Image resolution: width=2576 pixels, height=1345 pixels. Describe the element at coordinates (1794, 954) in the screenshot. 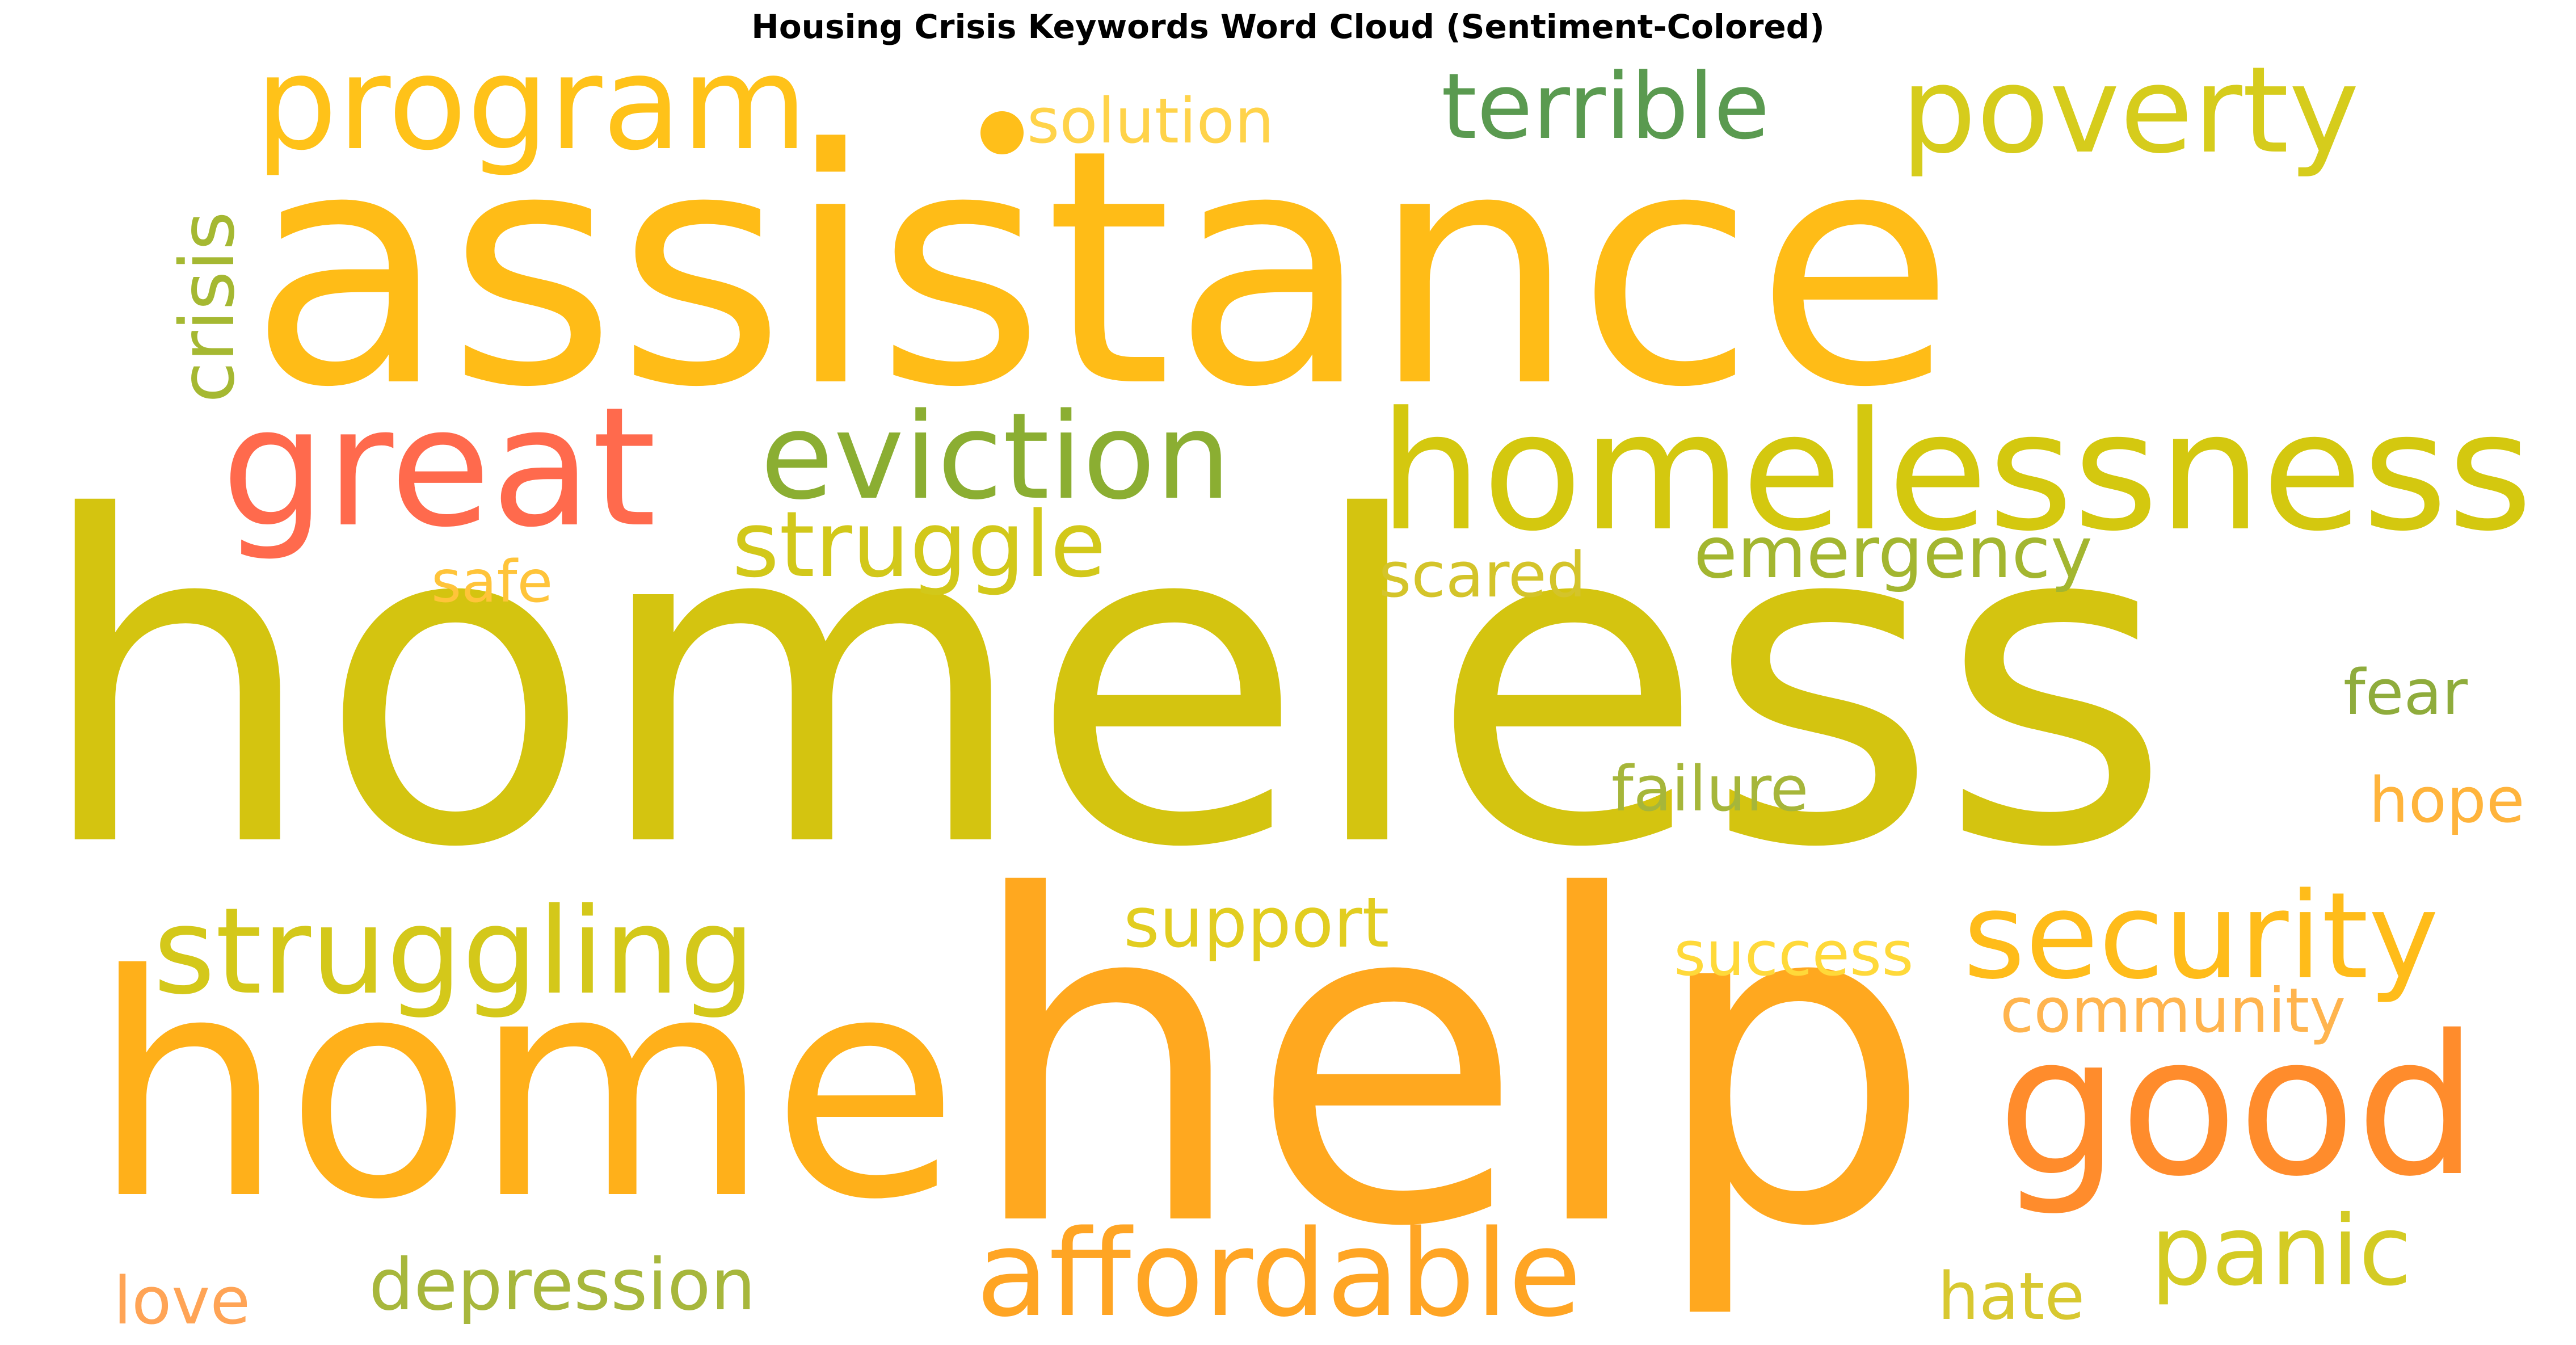

I see `word-success: success` at that location.